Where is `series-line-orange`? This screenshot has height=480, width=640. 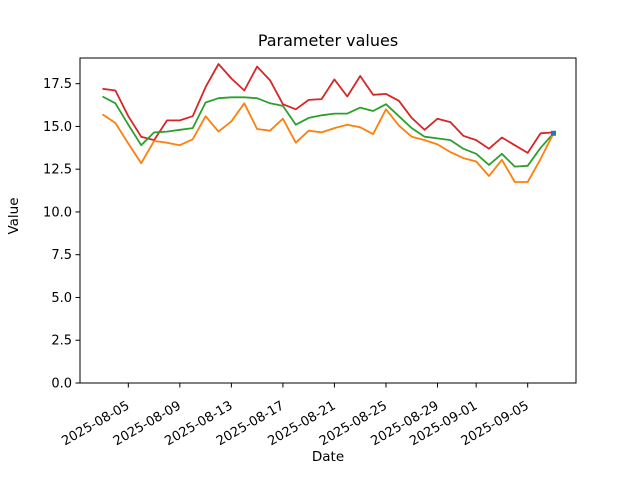
series-line-orange is located at coordinates (328, 142).